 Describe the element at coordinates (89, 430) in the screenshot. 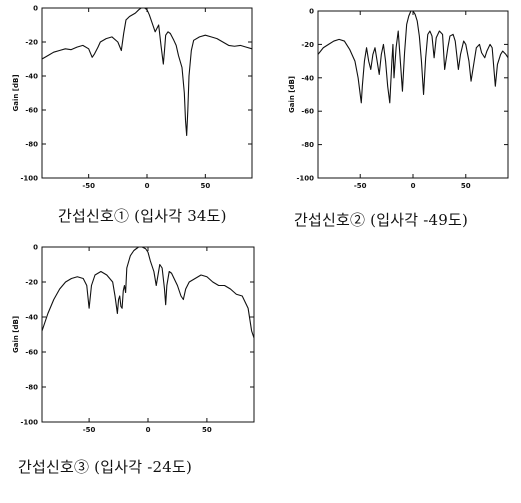

I see `chart-3-xtick-label: -50` at that location.